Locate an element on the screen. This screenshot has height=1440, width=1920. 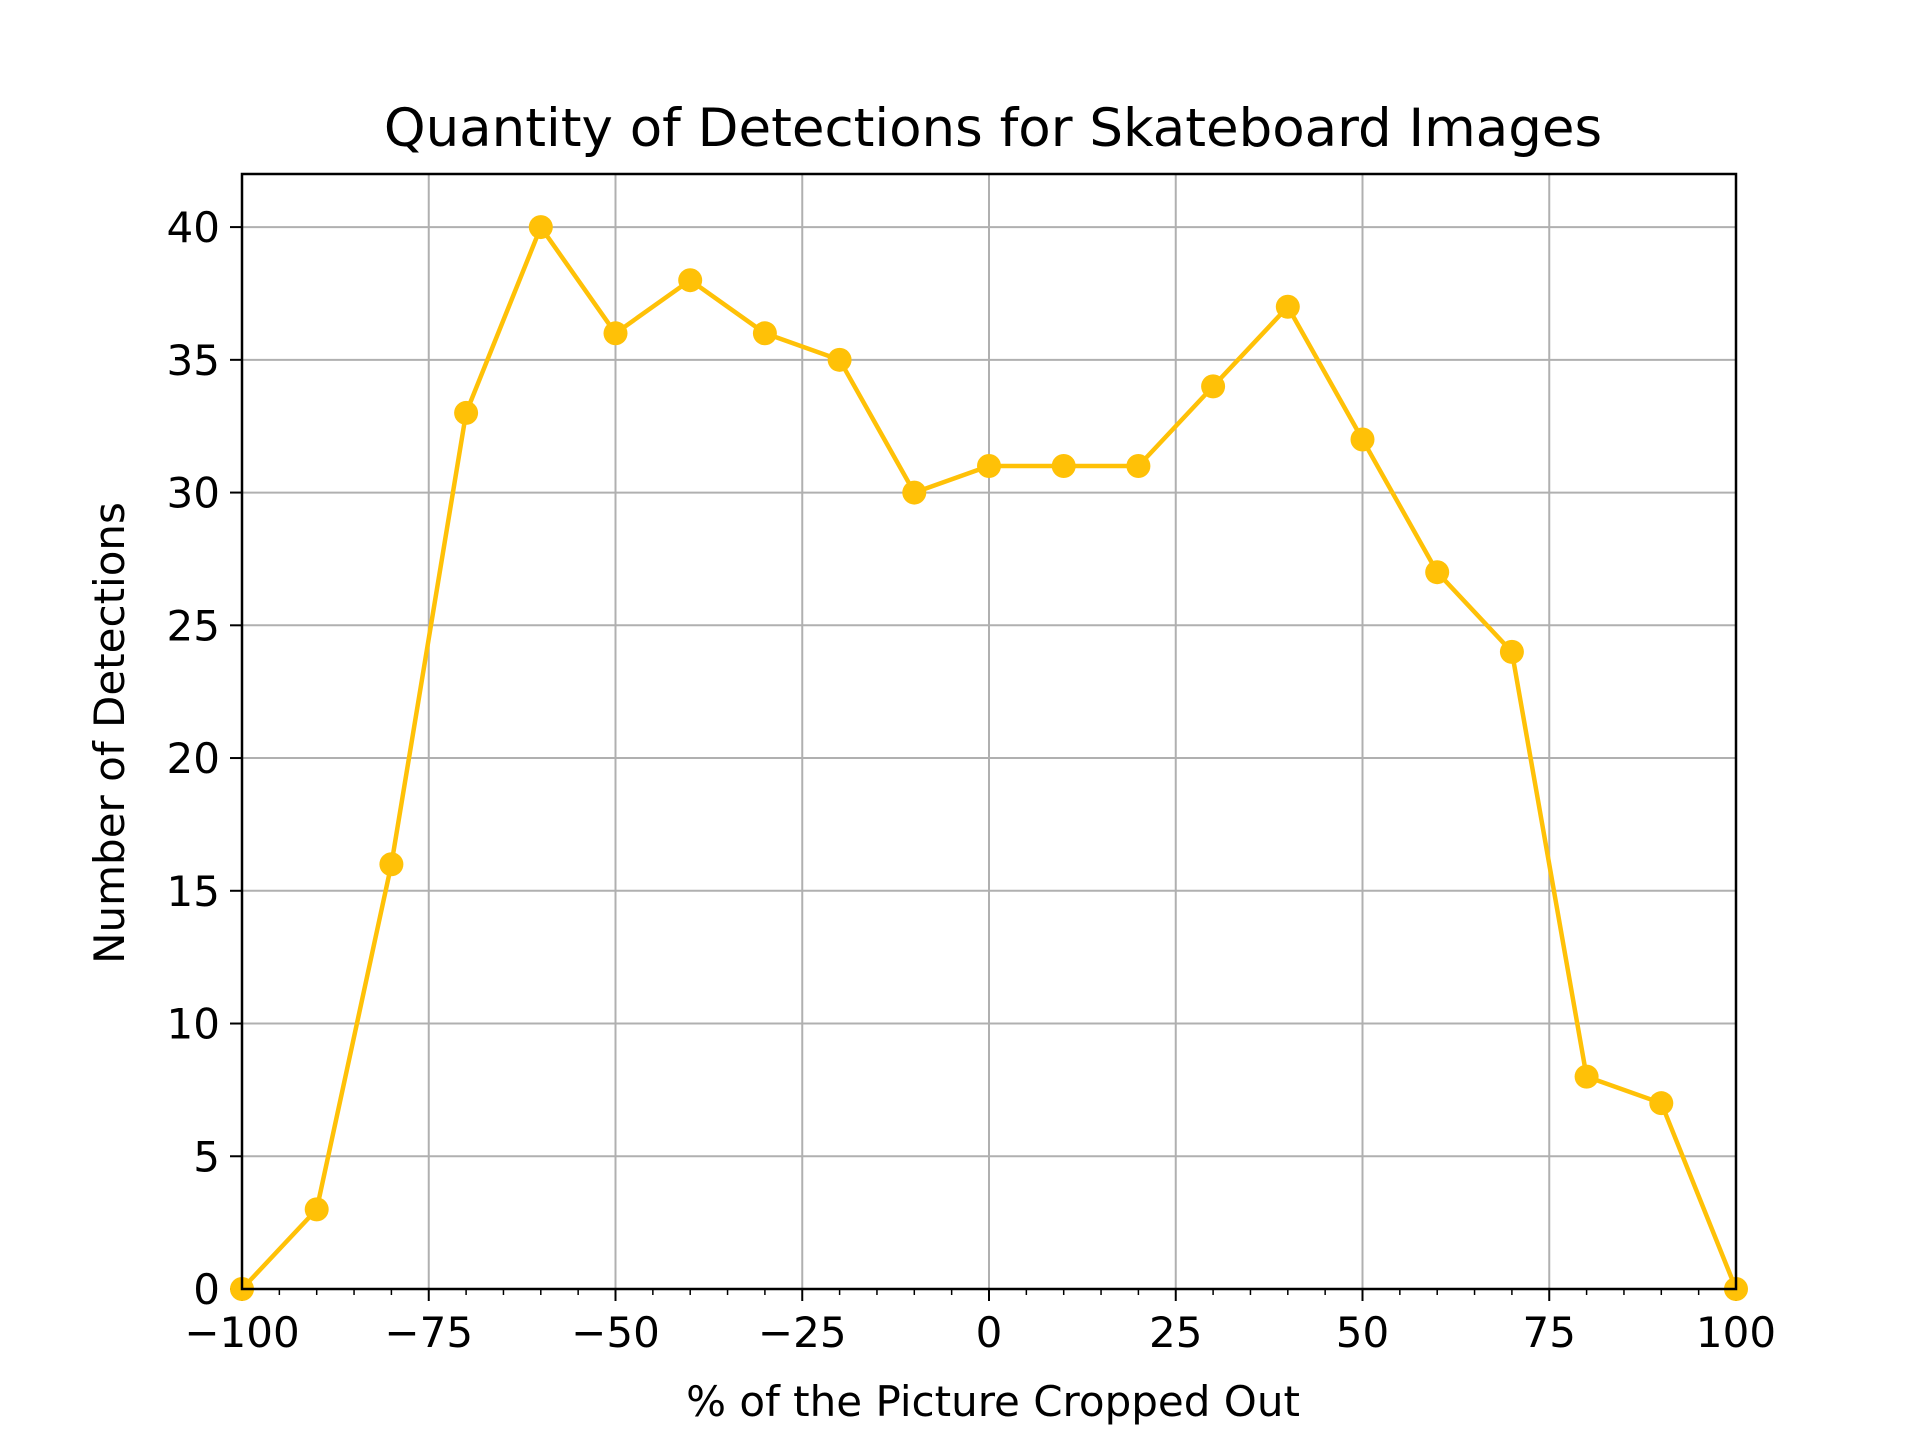
y-tick-label: 30 is located at coordinates (193, 493).